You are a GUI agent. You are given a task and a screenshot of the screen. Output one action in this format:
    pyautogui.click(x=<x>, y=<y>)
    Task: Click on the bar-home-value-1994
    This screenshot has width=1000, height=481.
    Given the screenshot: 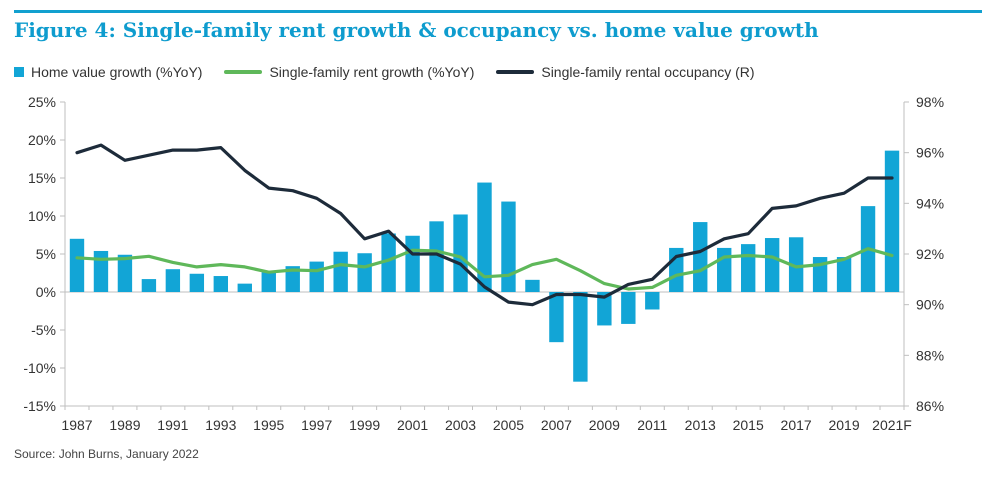 What is the action you would take?
    pyautogui.click(x=244, y=287)
    